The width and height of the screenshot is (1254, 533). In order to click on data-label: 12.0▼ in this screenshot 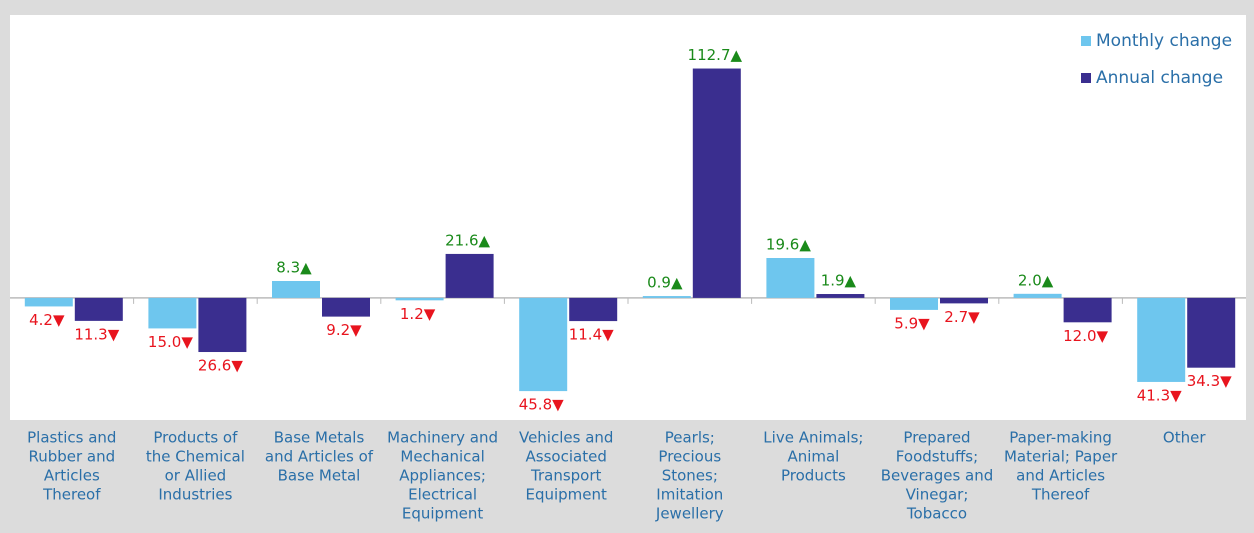, I will do `click(1085, 336)`.